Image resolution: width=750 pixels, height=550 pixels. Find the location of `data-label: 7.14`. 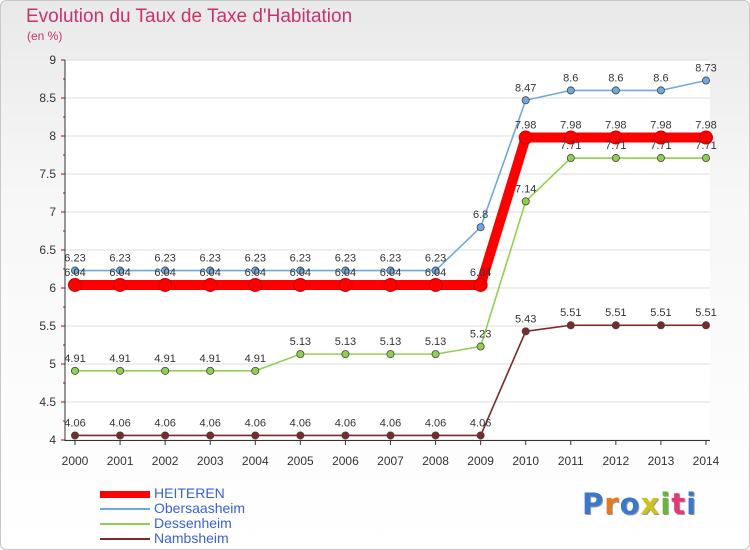

data-label: 7.14 is located at coordinates (525, 189).